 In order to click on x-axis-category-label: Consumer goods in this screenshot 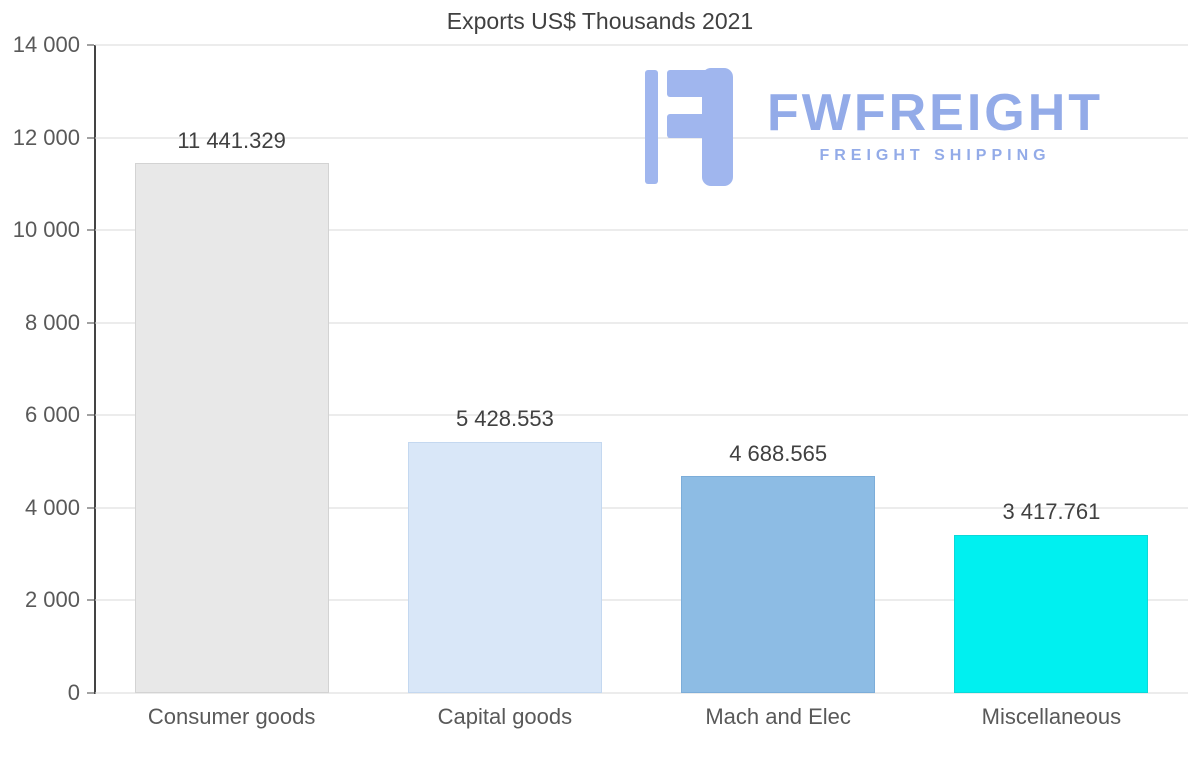, I will do `click(231, 716)`.